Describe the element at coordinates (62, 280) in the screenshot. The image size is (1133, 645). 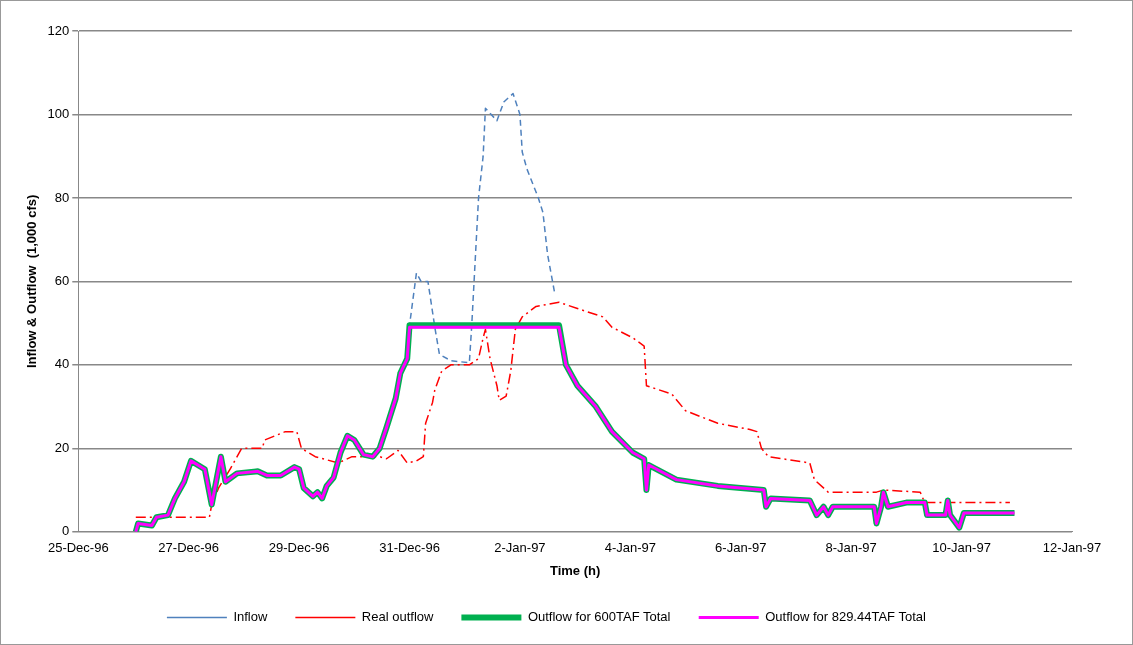
I see `y-tick-label: 60` at that location.